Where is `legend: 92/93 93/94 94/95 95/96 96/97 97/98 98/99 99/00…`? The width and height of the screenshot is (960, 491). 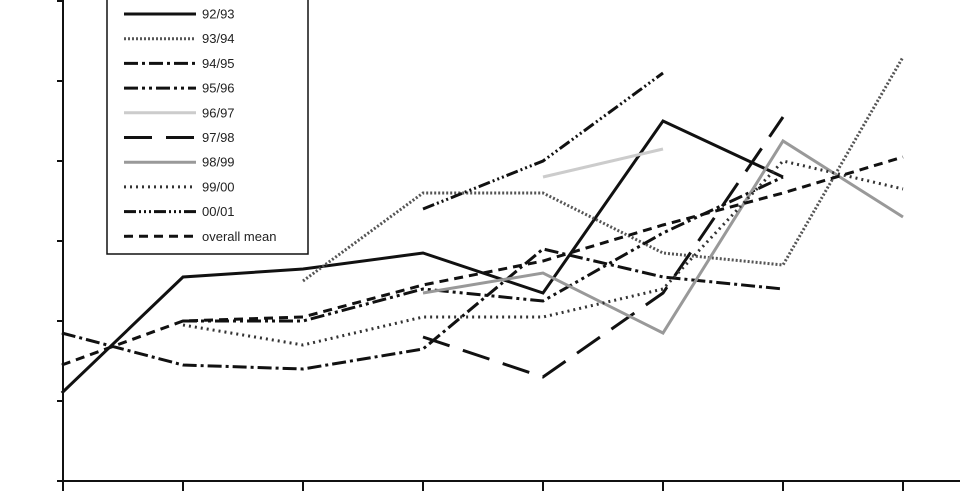
legend: 92/93 93/94 94/95 95/96 96/97 97/98 98/99 99/00… is located at coordinates (207, 127).